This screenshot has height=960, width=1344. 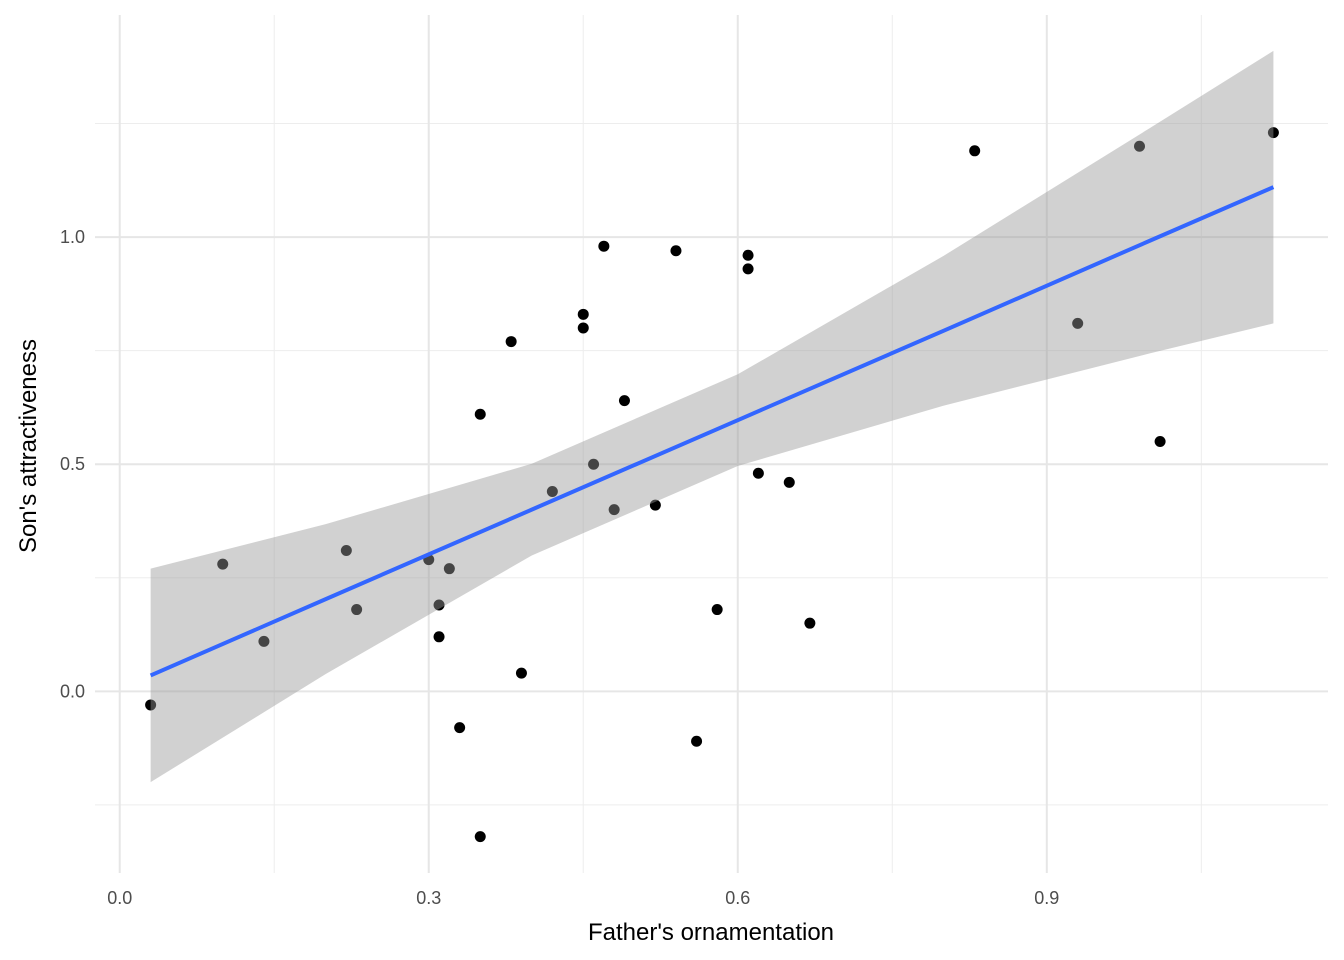 I want to click on x-tick-label: 0.3, so click(x=428, y=898).